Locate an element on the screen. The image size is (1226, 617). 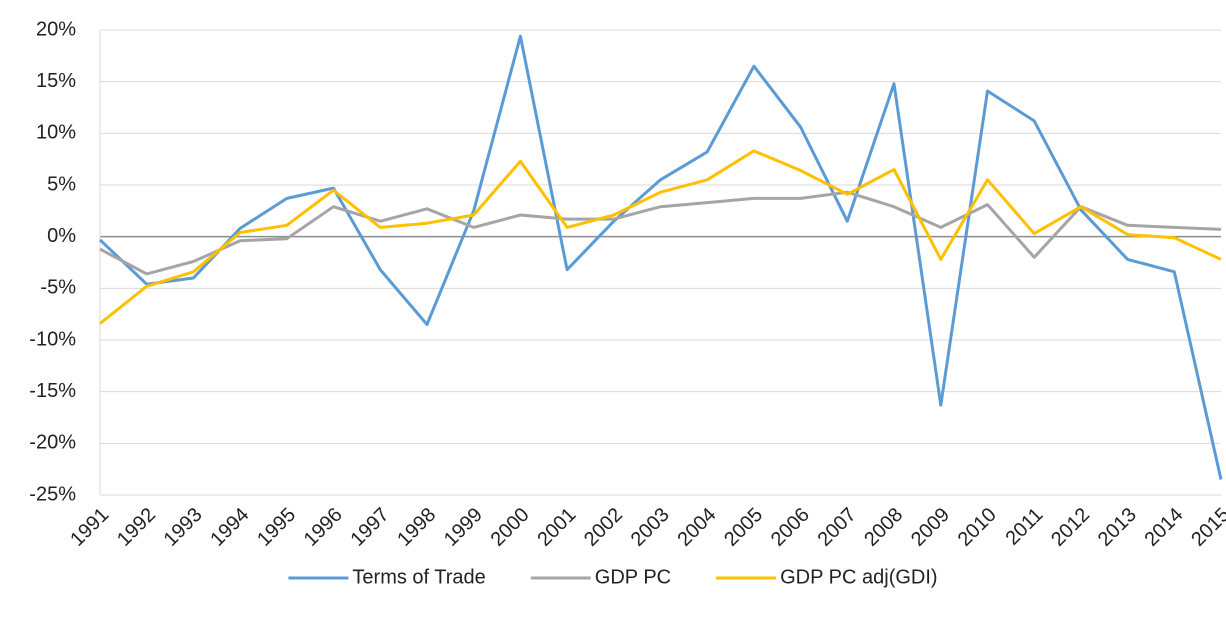
x-tick-label: 1998 is located at coordinates (416, 527).